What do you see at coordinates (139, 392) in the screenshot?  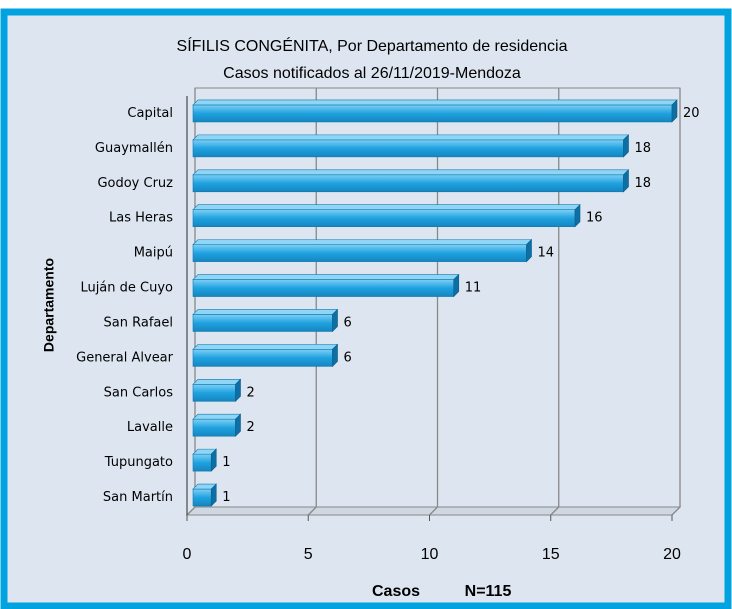 I see `y-tick-label: San Carlos` at bounding box center [139, 392].